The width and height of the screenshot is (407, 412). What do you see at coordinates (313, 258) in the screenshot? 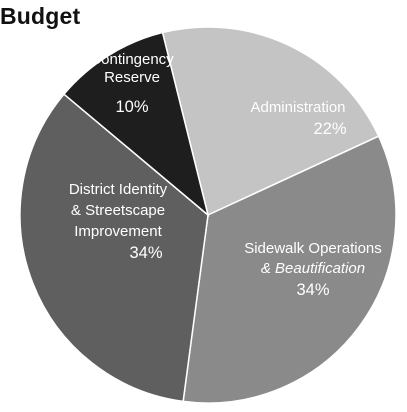
I see `slice-label: Sidewalk Operations & Beautification` at bounding box center [313, 258].